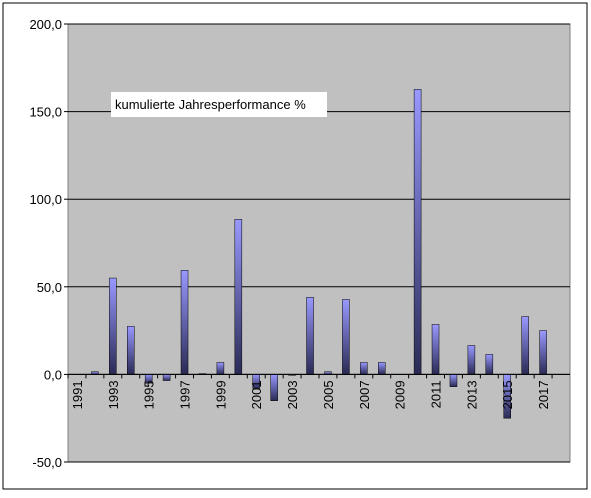 This screenshot has height=498, width=591. Describe the element at coordinates (53, 374) in the screenshot. I see `y-tick-label: 0,0` at that location.